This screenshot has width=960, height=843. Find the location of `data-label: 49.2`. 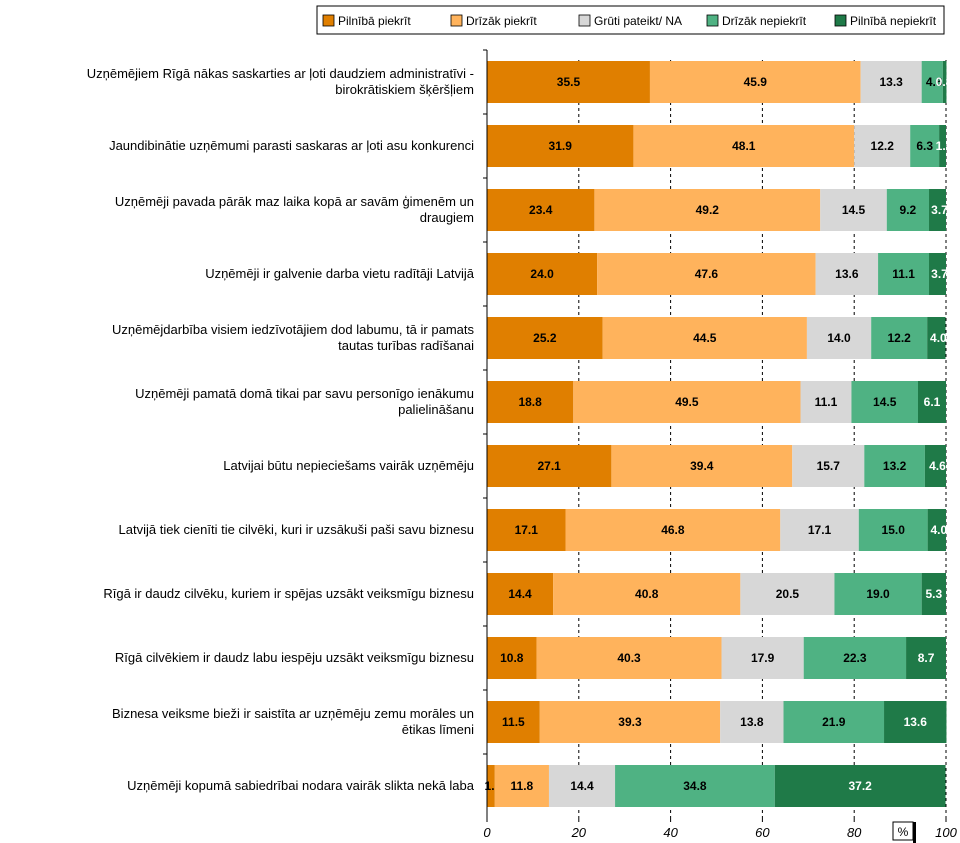

data-label: 49.2 is located at coordinates (708, 210).